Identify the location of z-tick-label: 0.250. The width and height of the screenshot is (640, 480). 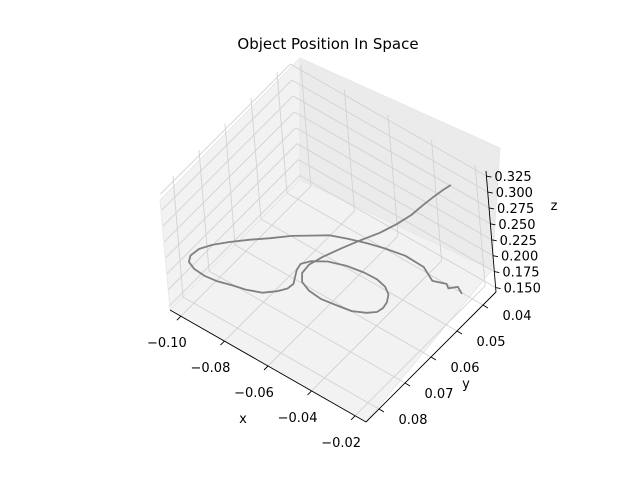
(516, 225).